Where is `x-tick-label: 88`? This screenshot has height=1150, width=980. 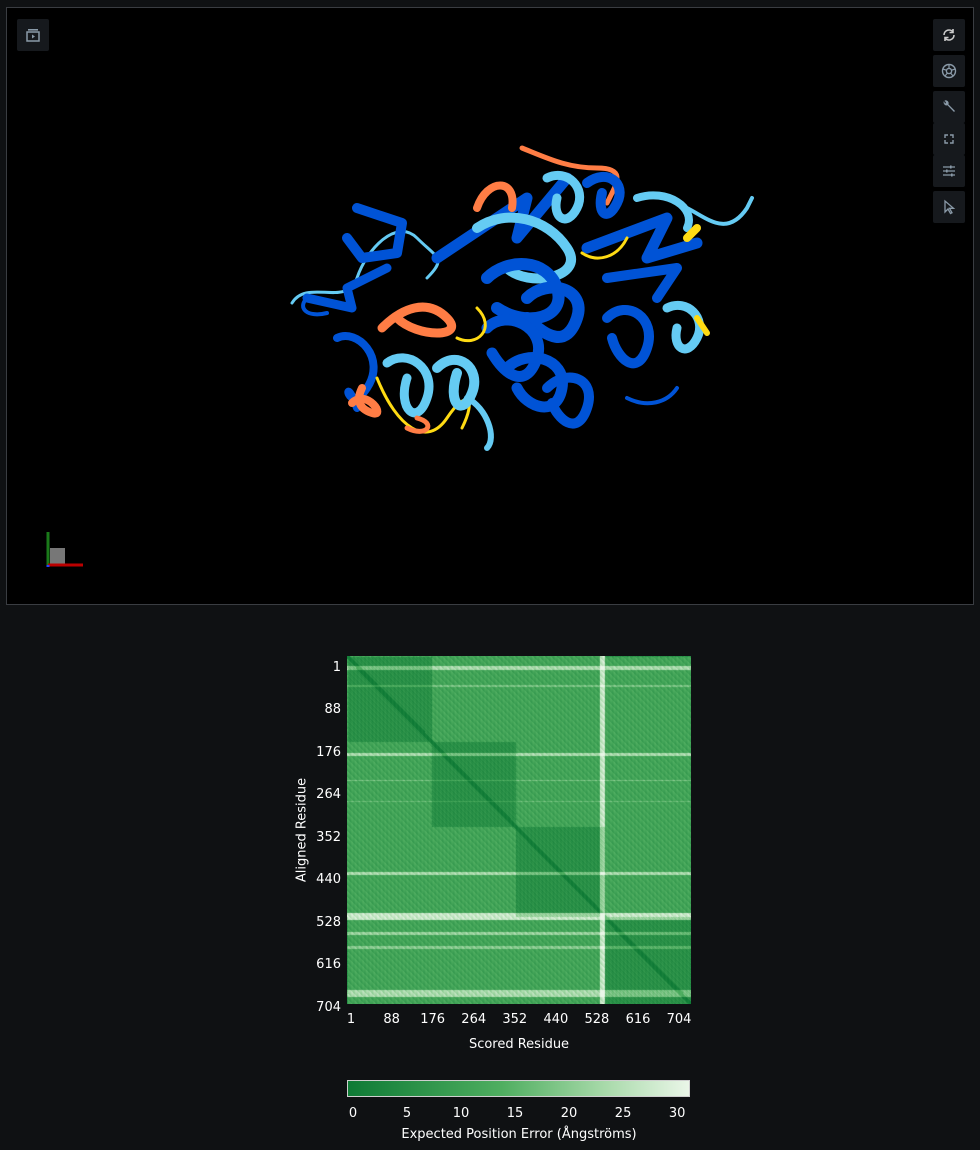 x-tick-label: 88 is located at coordinates (391, 1019).